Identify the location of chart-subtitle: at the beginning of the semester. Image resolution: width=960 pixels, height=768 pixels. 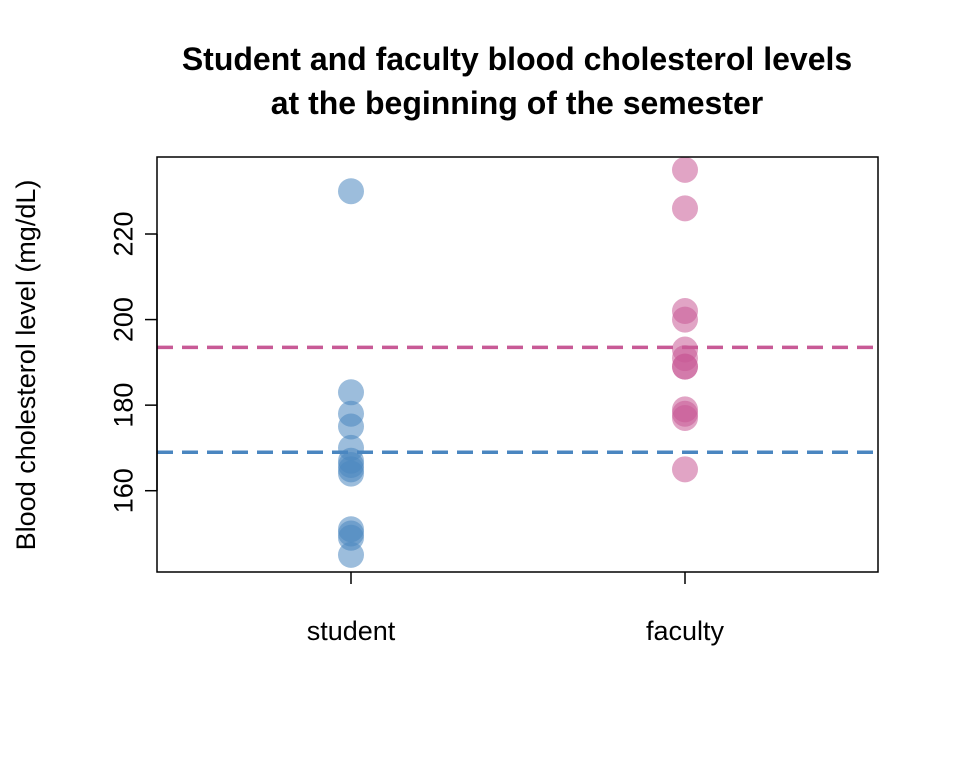
(517, 103).